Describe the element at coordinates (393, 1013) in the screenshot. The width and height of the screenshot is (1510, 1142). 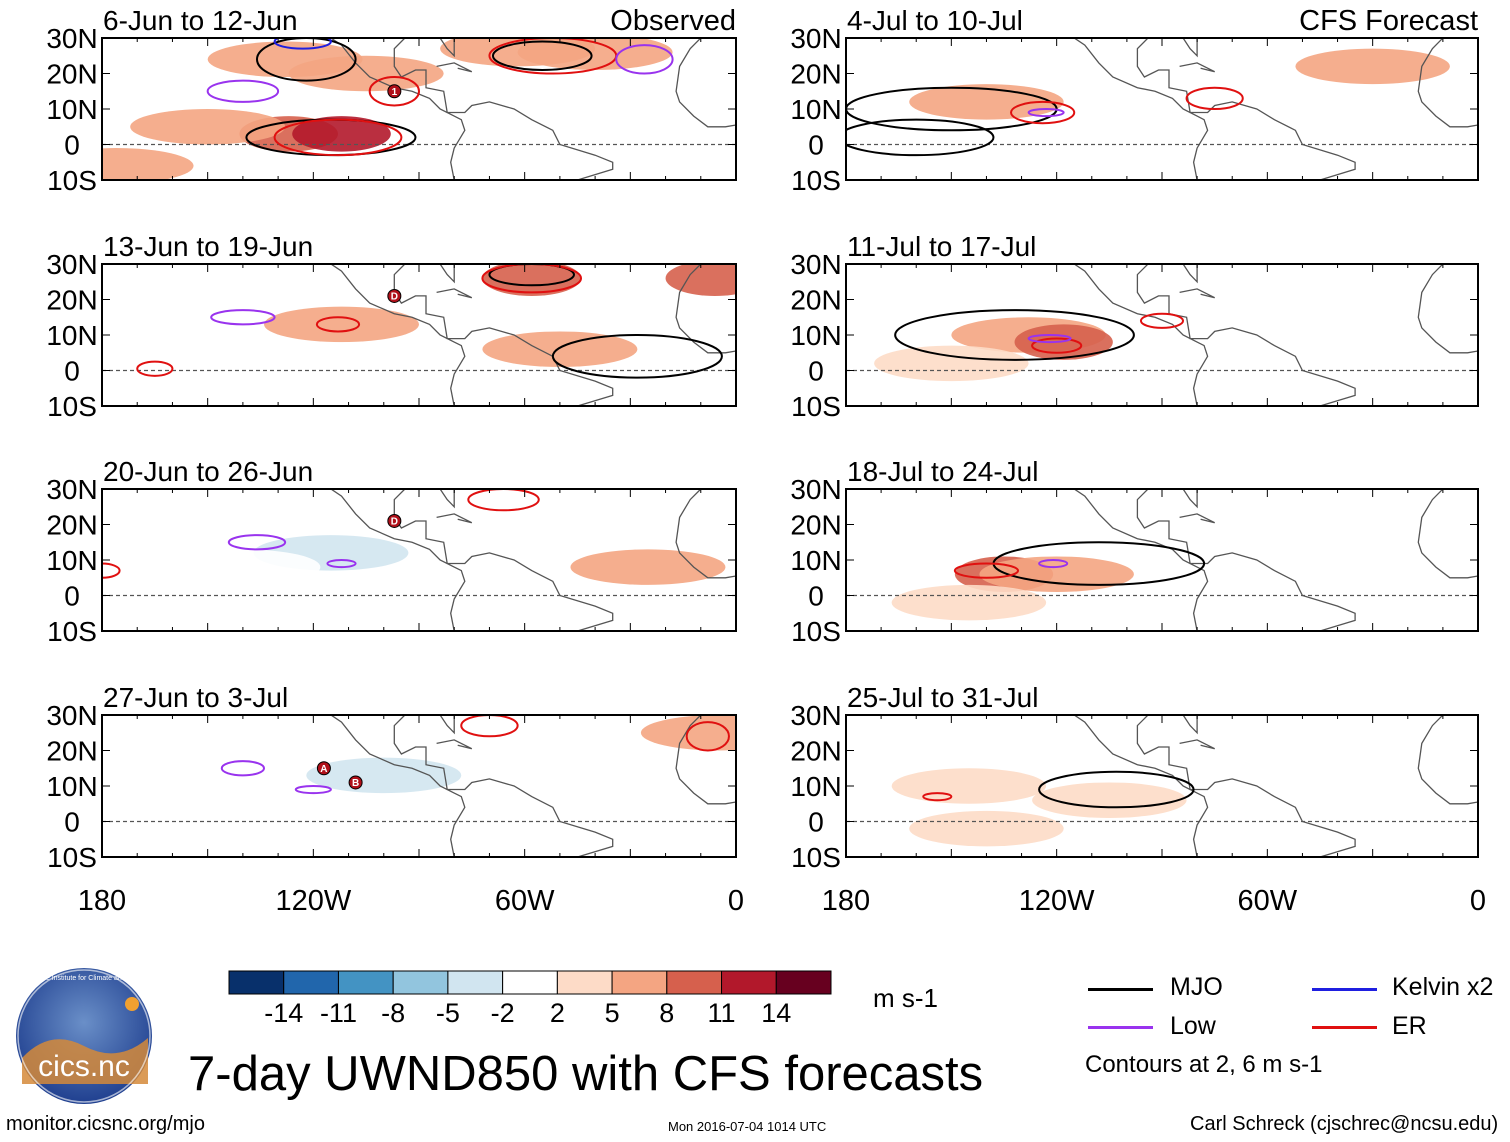
I see `colorbar-tick-label: -8` at that location.